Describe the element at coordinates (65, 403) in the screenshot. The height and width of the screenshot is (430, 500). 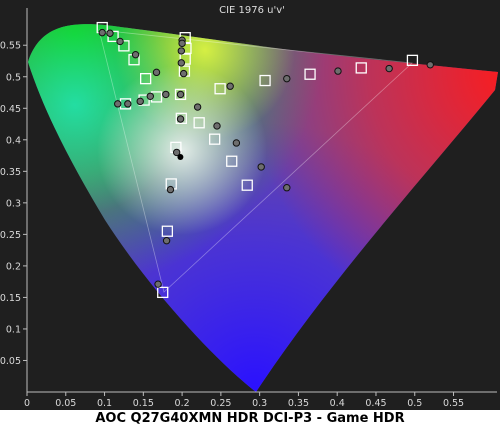
I see `x-tick-label: 0.05` at that location.